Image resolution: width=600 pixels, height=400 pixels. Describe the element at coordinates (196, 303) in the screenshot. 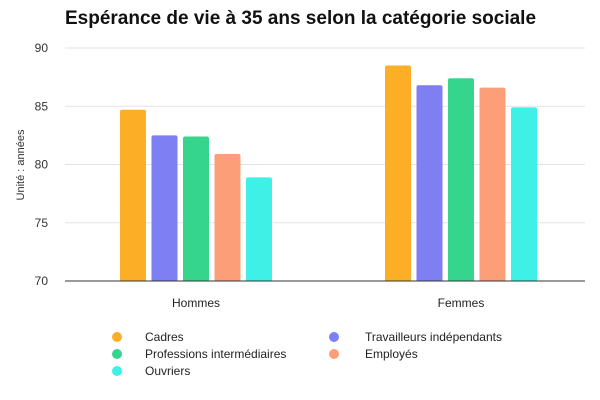

I see `x-category-label: Hommes` at that location.